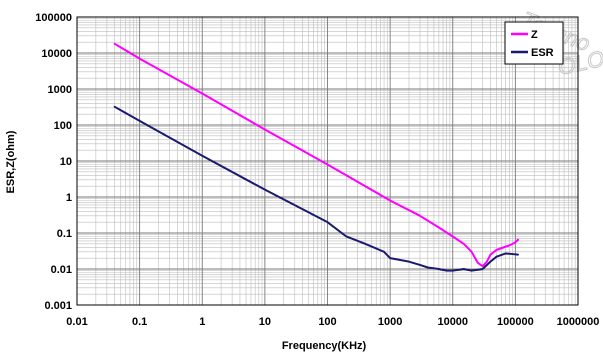 The width and height of the screenshot is (603, 358). I want to click on y-tick-label: 0.01, so click(61, 270).